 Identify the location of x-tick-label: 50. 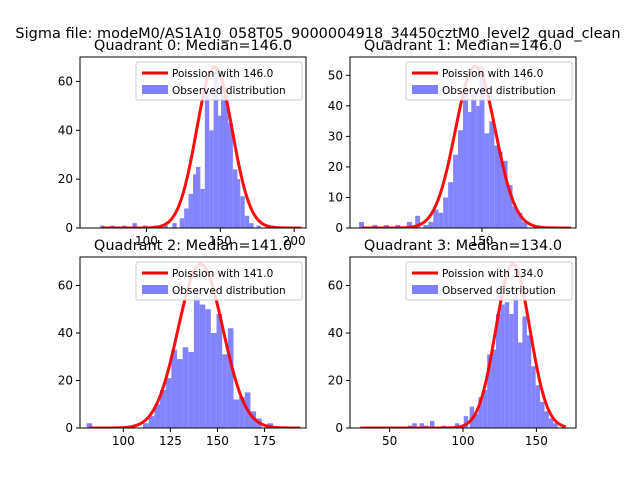
(389, 441).